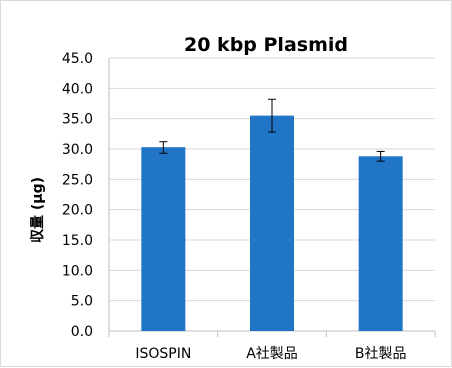 This screenshot has height=368, width=452. Describe the element at coordinates (77, 195) in the screenshot. I see `y-tick-labels: 0.0 5.0 10.0 15.0 20.0 25.0 30.0 35.0 40.0 45.0` at that location.